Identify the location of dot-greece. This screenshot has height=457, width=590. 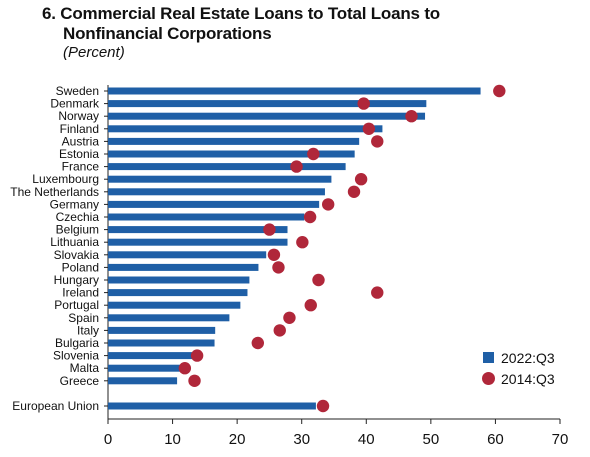
(194, 380).